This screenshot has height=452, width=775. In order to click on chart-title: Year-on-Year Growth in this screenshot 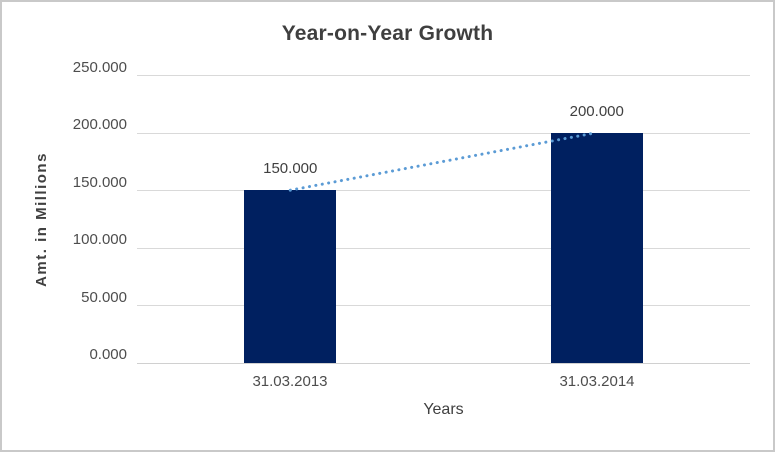, I will do `click(387, 33)`.